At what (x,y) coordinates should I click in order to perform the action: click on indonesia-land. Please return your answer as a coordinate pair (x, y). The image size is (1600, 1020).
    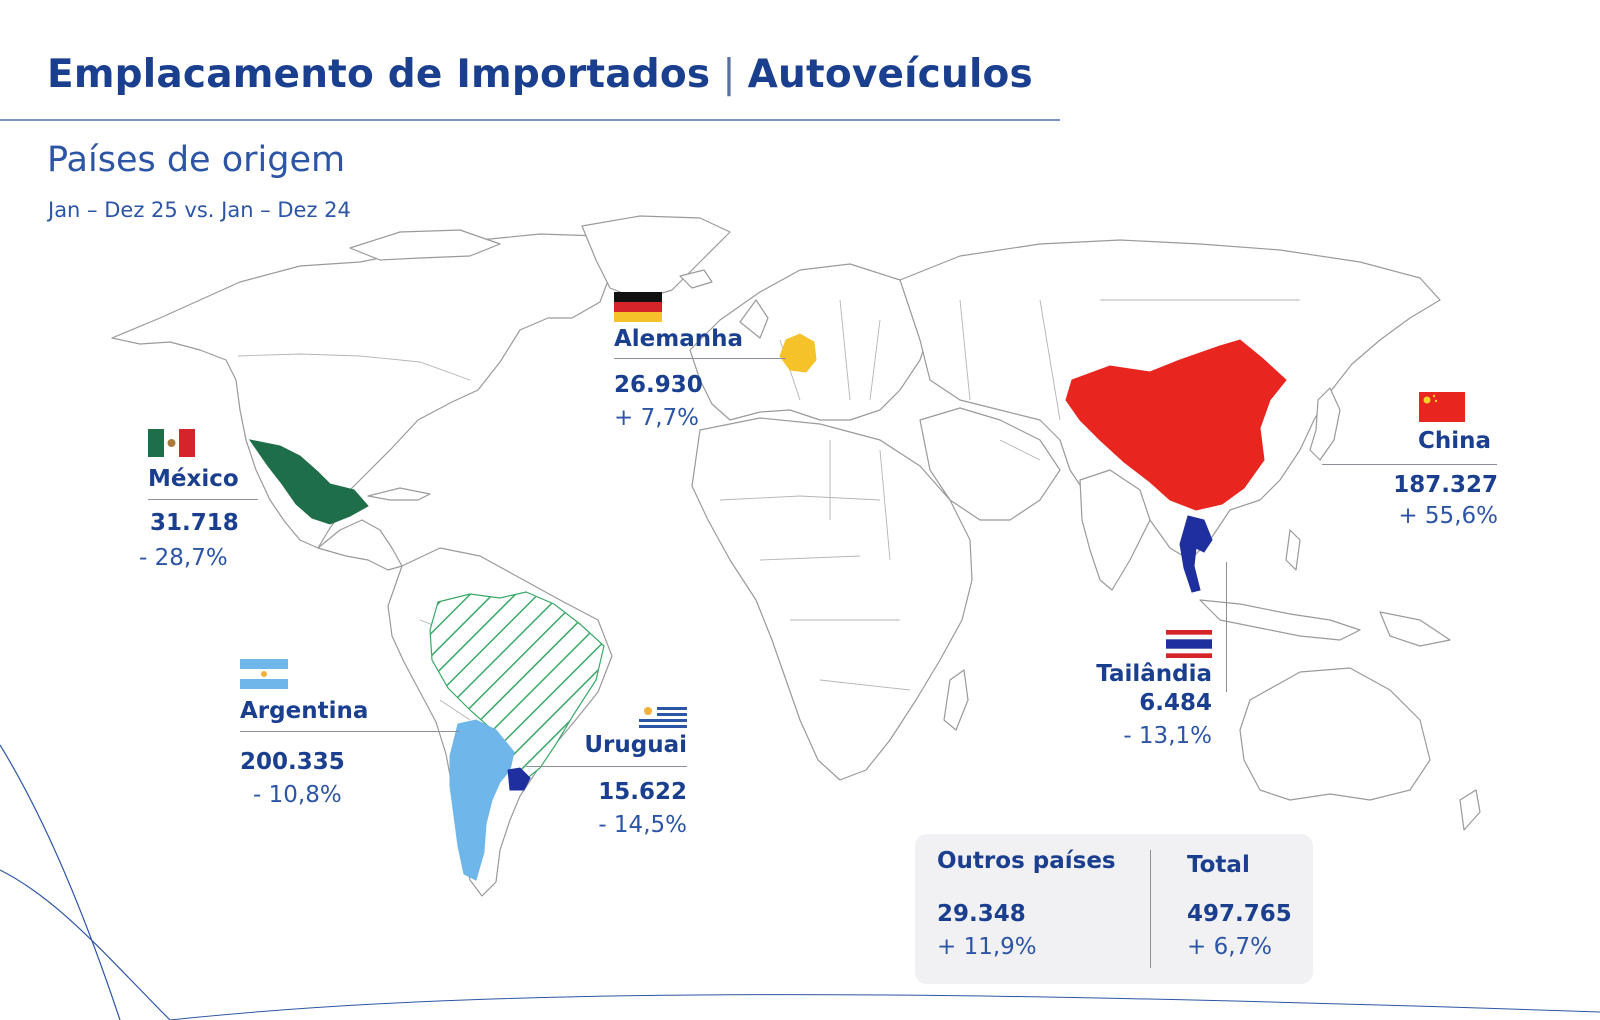
    Looking at the image, I should click on (1280, 620).